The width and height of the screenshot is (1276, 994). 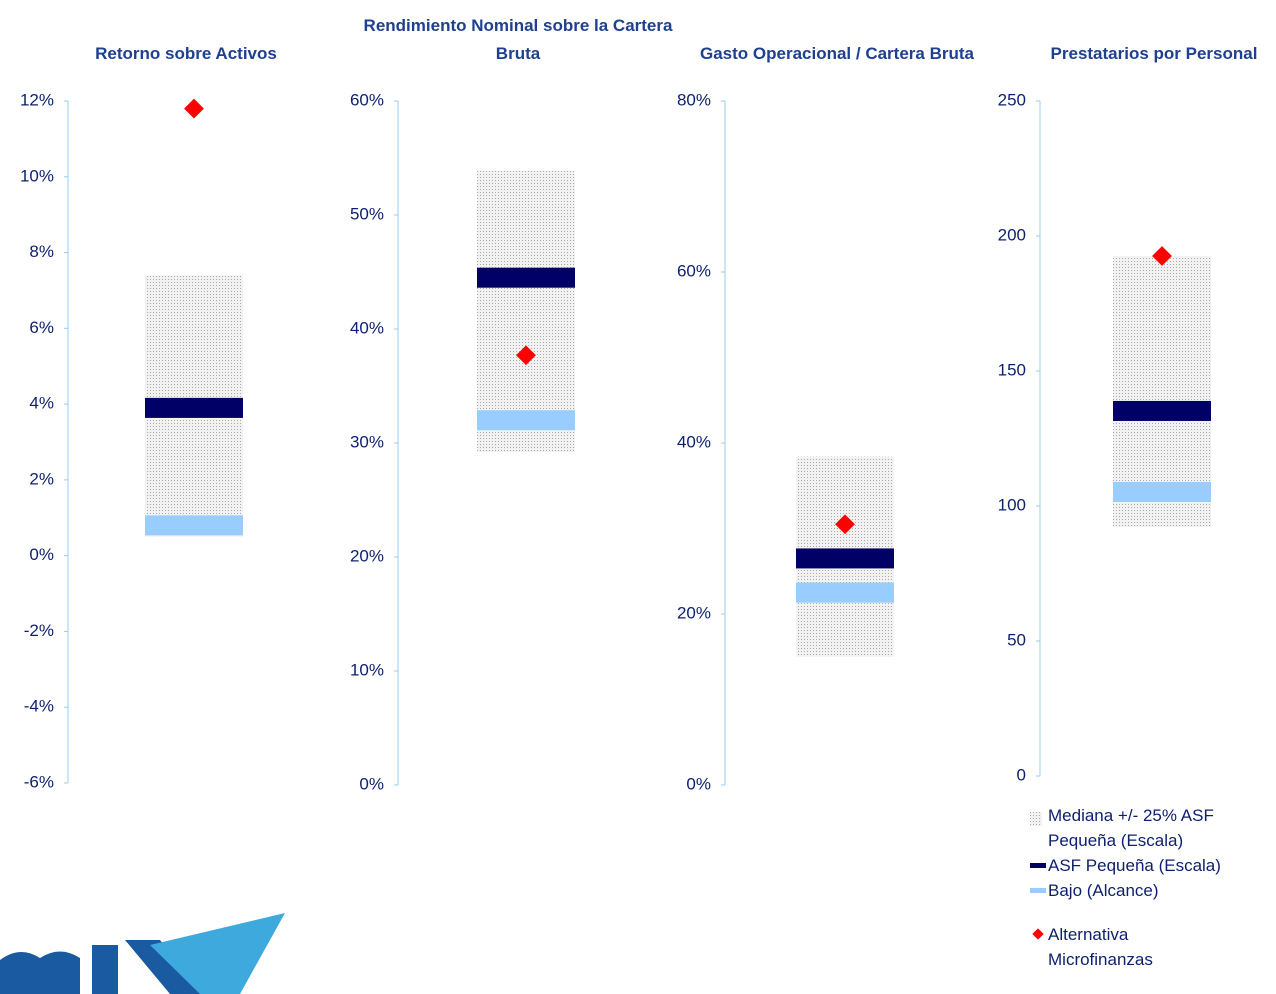 What do you see at coordinates (837, 53) in the screenshot?
I see `chart-title: Gasto Operacional / Cartera Bruta` at bounding box center [837, 53].